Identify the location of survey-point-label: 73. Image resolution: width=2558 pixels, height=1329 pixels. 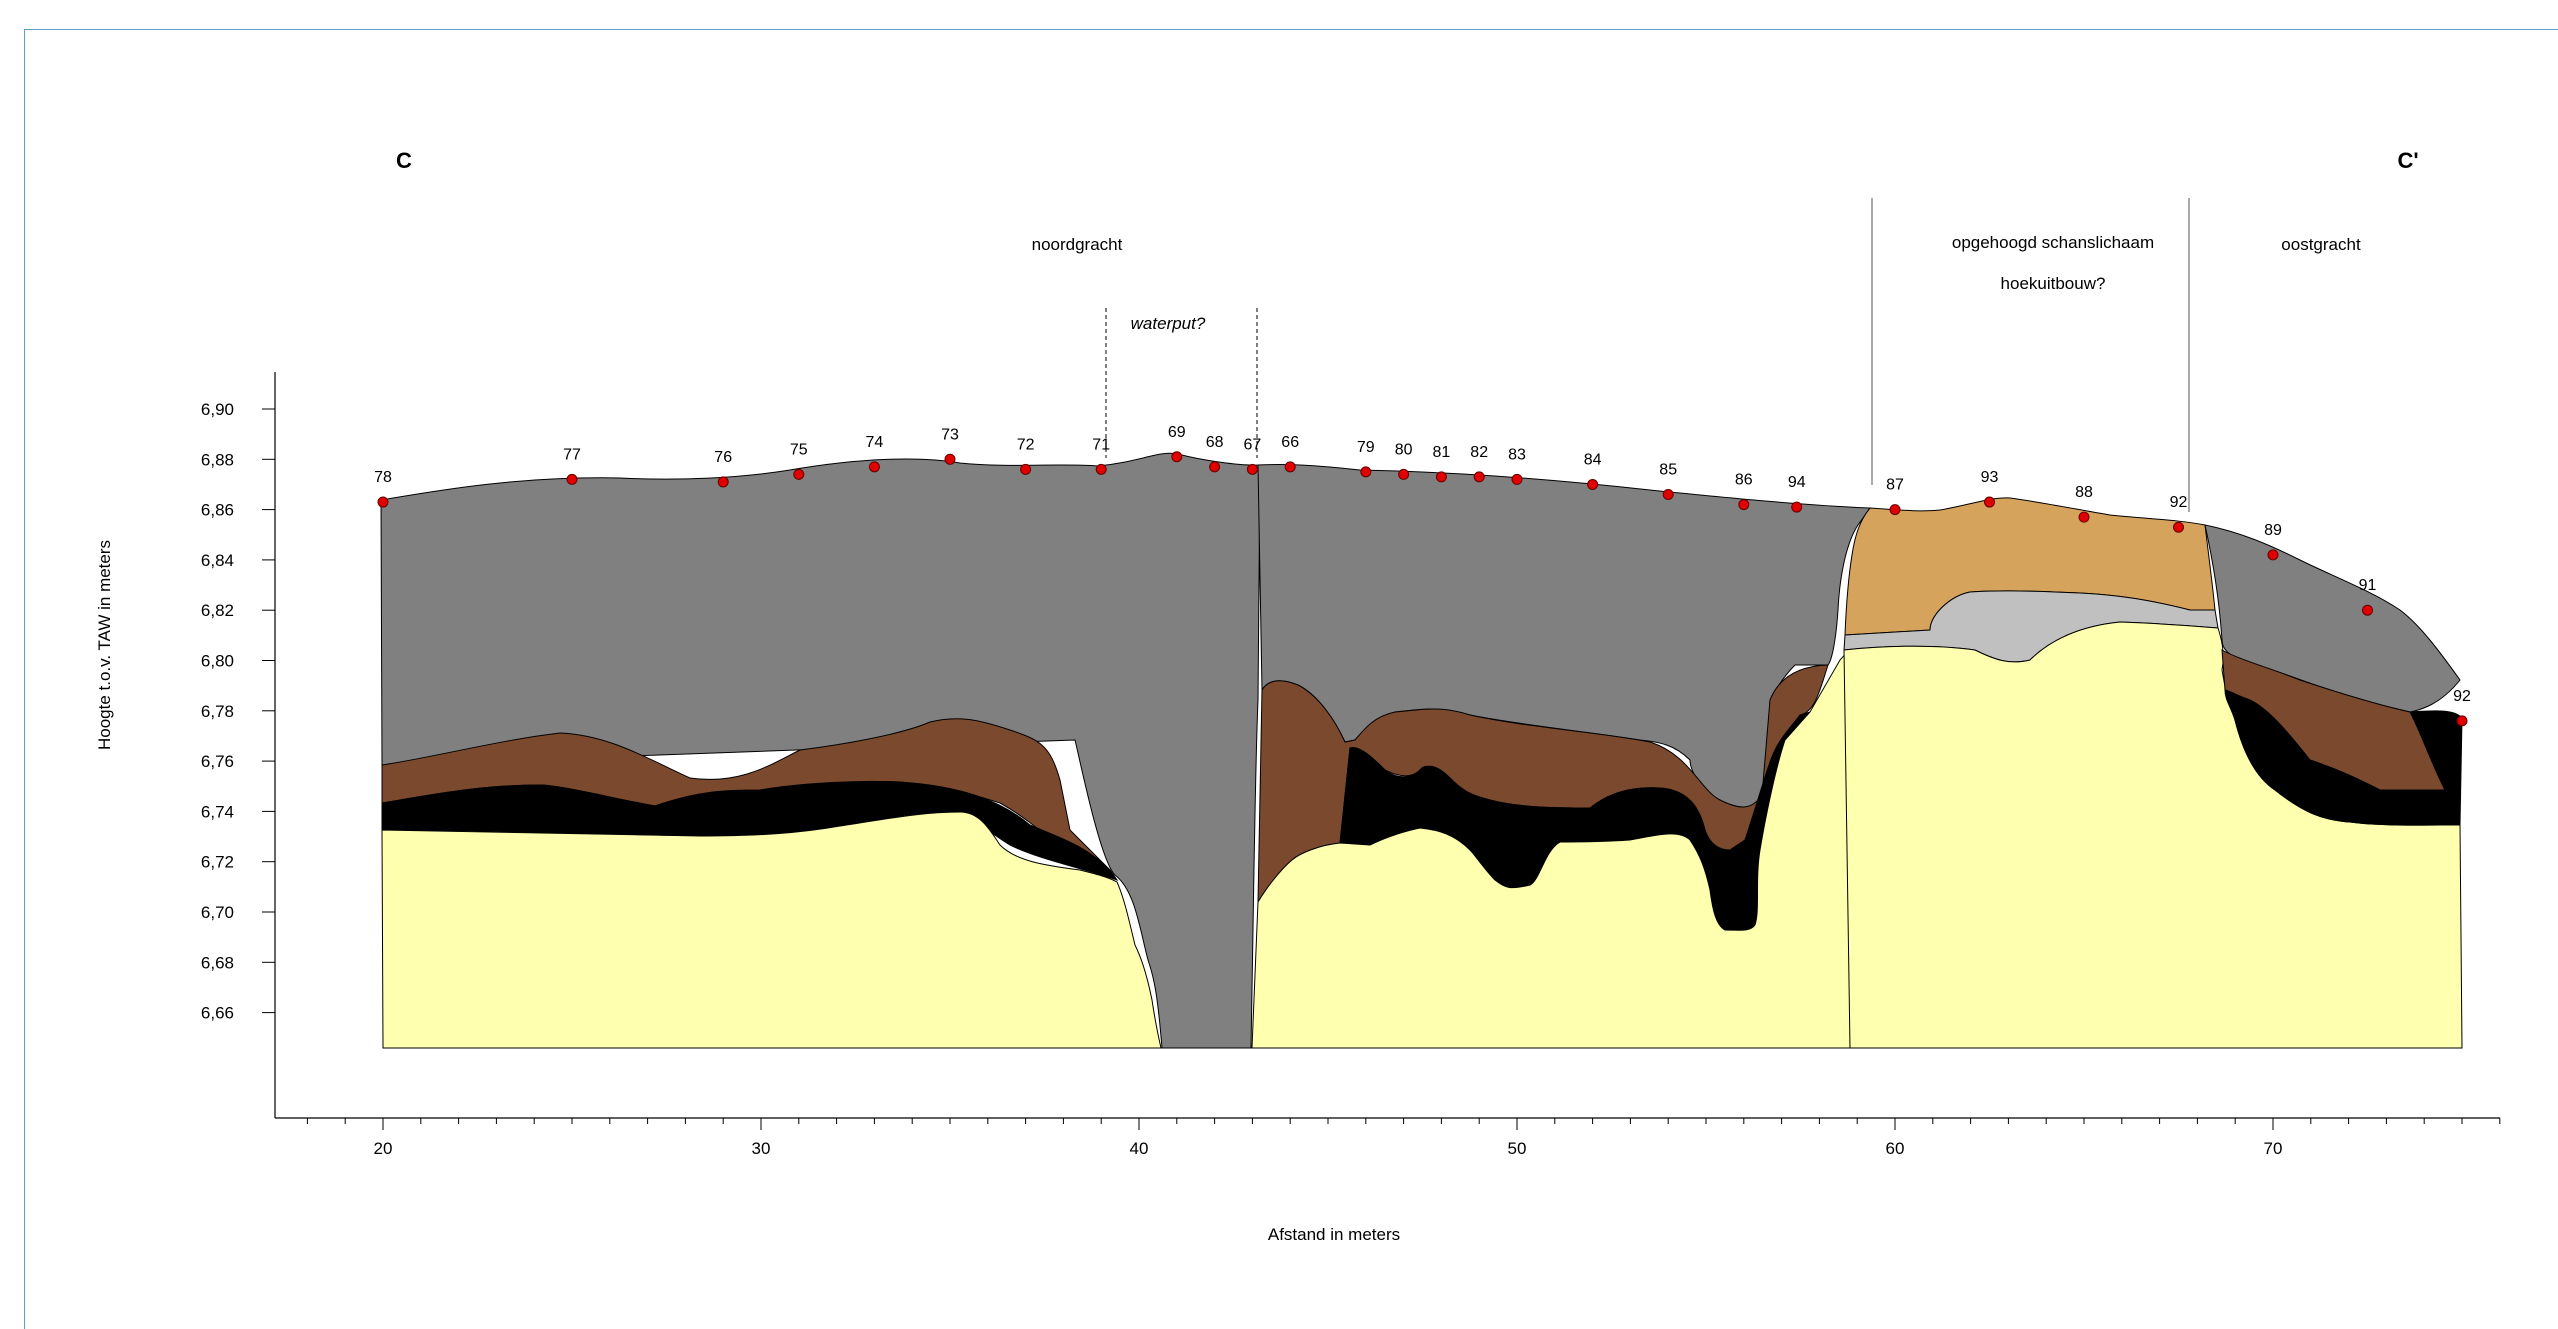
(950, 434).